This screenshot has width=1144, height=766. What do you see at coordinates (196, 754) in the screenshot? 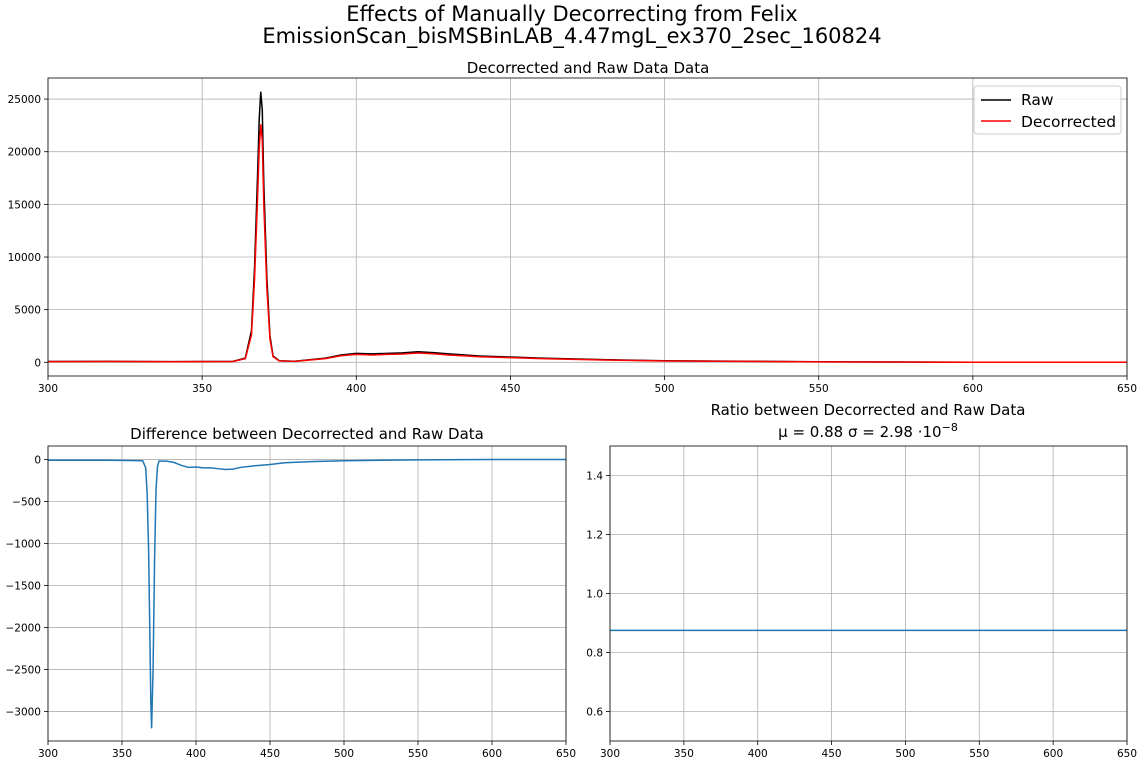
I see `difference-x-tick-label: 400` at bounding box center [196, 754].